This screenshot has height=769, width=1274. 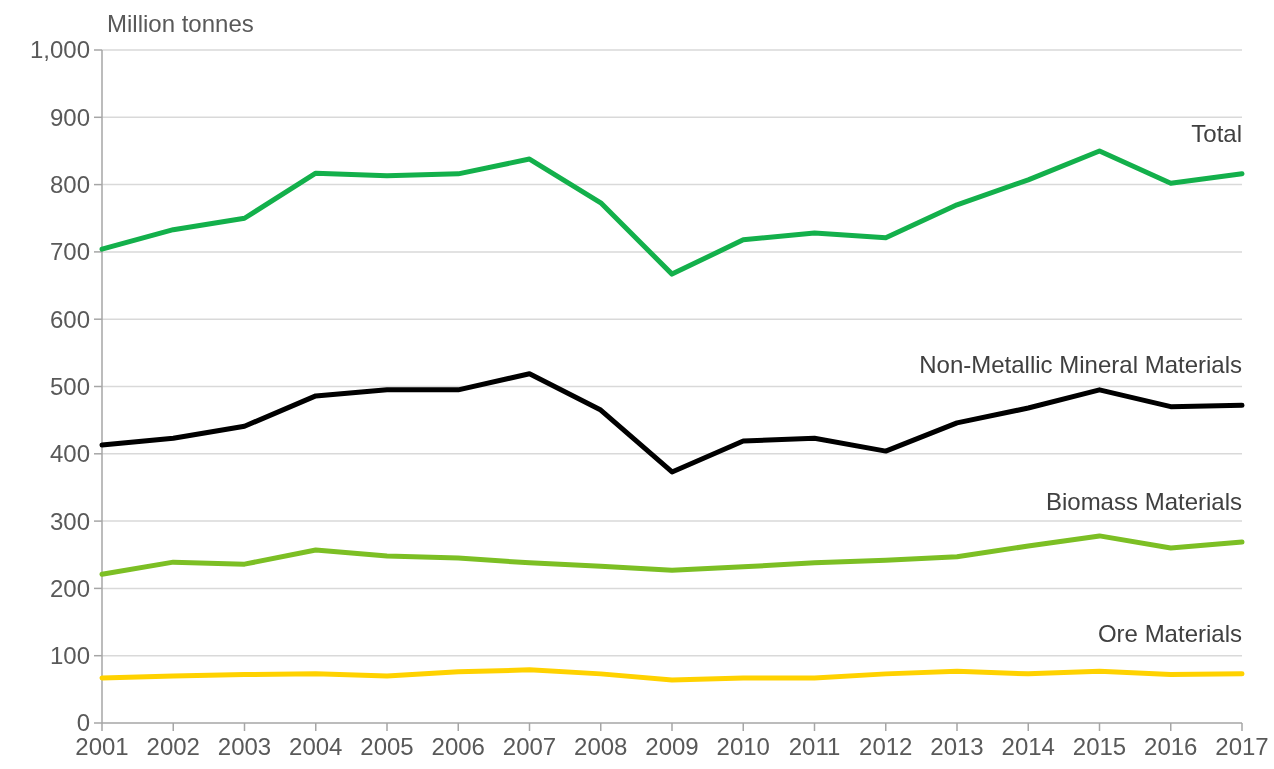 What do you see at coordinates (1169, 633) in the screenshot?
I see `series-label: Ore Materials` at bounding box center [1169, 633].